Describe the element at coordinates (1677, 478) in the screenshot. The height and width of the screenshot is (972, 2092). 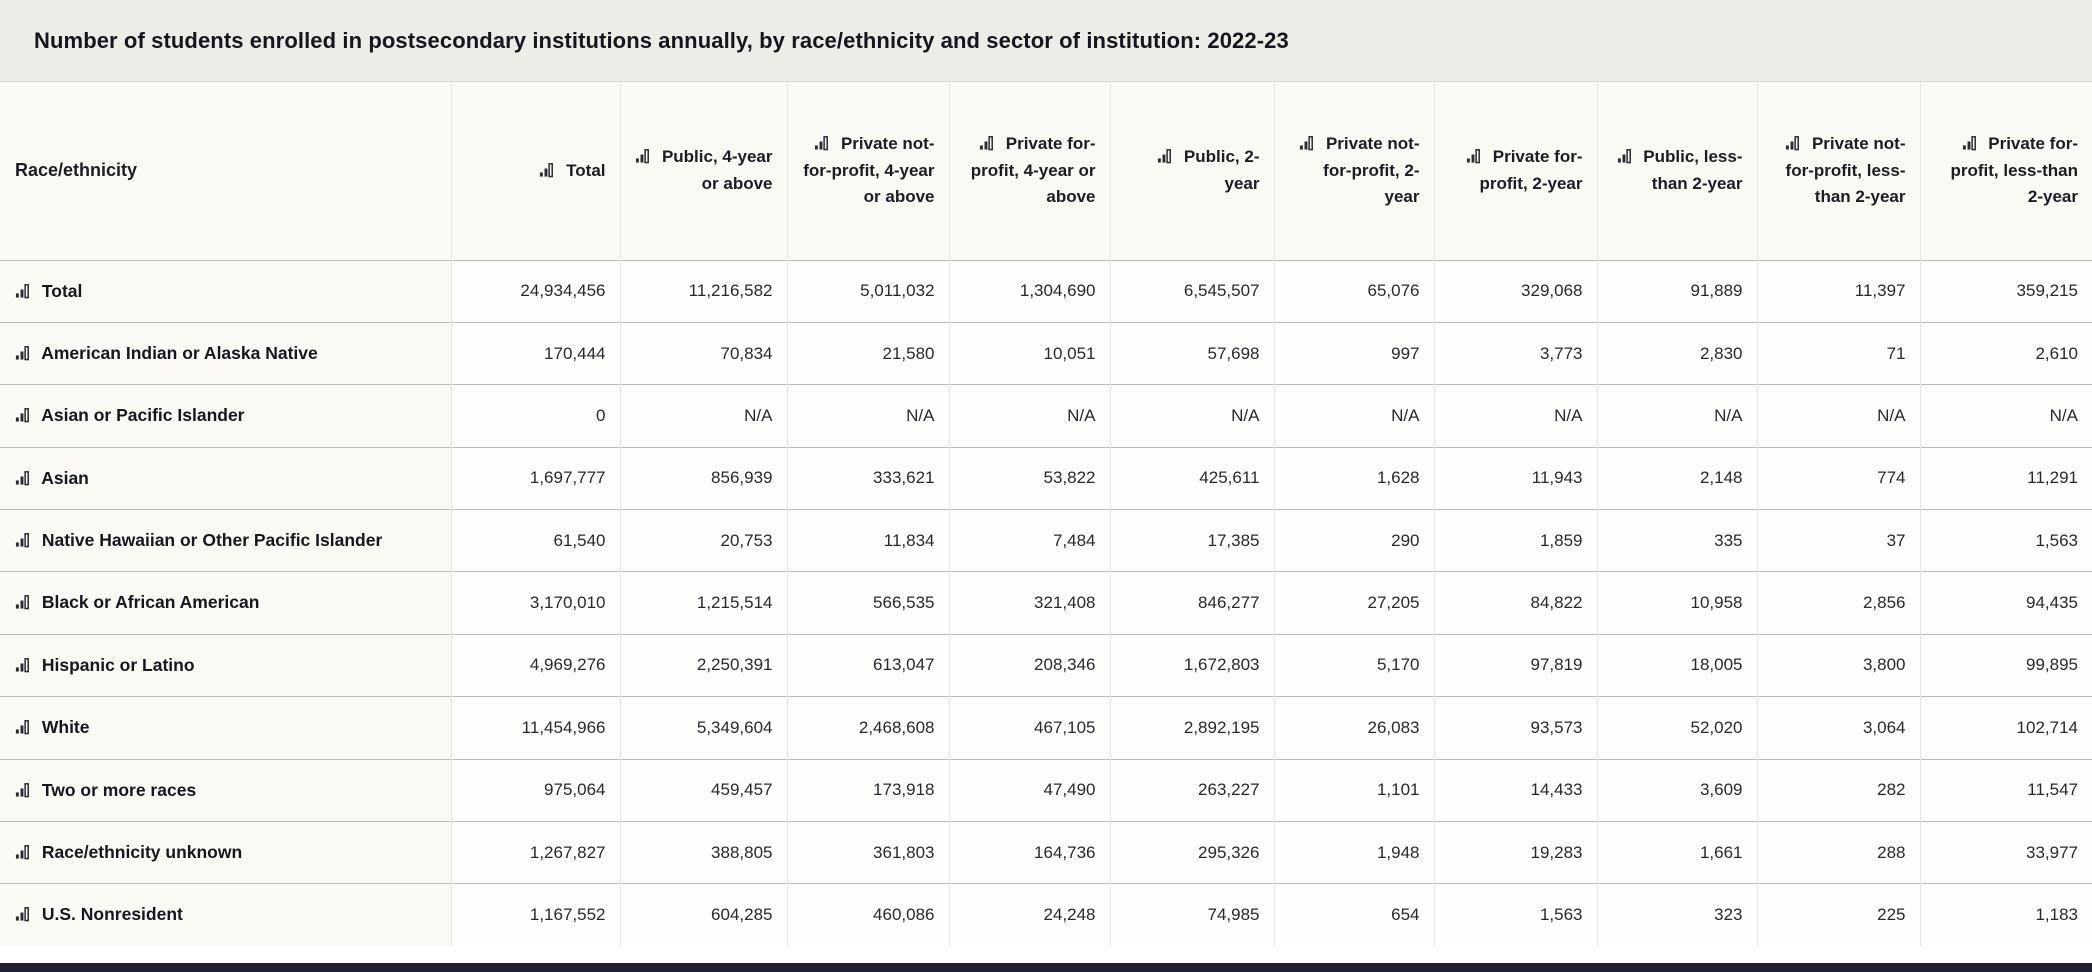
I see `data-cell: 2,148` at that location.